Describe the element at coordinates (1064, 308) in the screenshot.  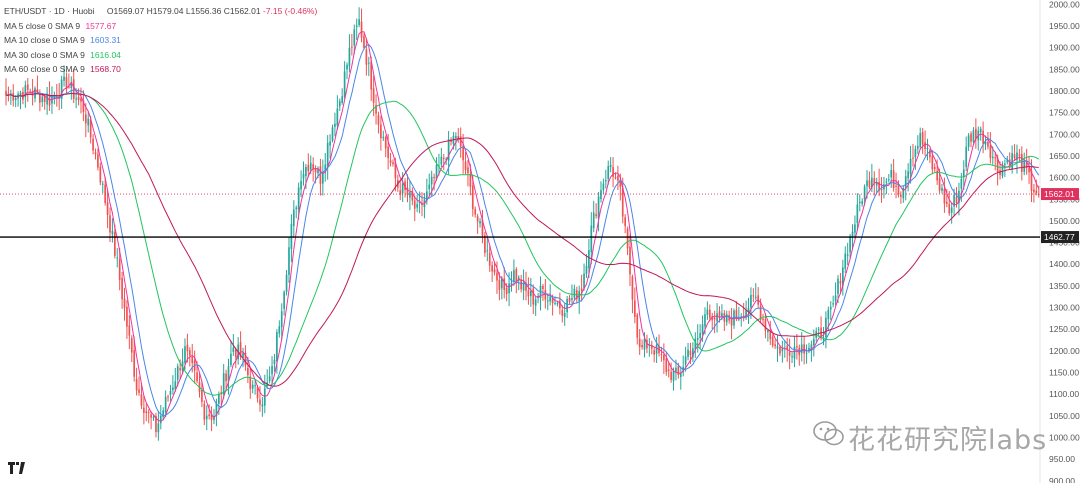
I see `y-tick-label: 1300.00` at that location.